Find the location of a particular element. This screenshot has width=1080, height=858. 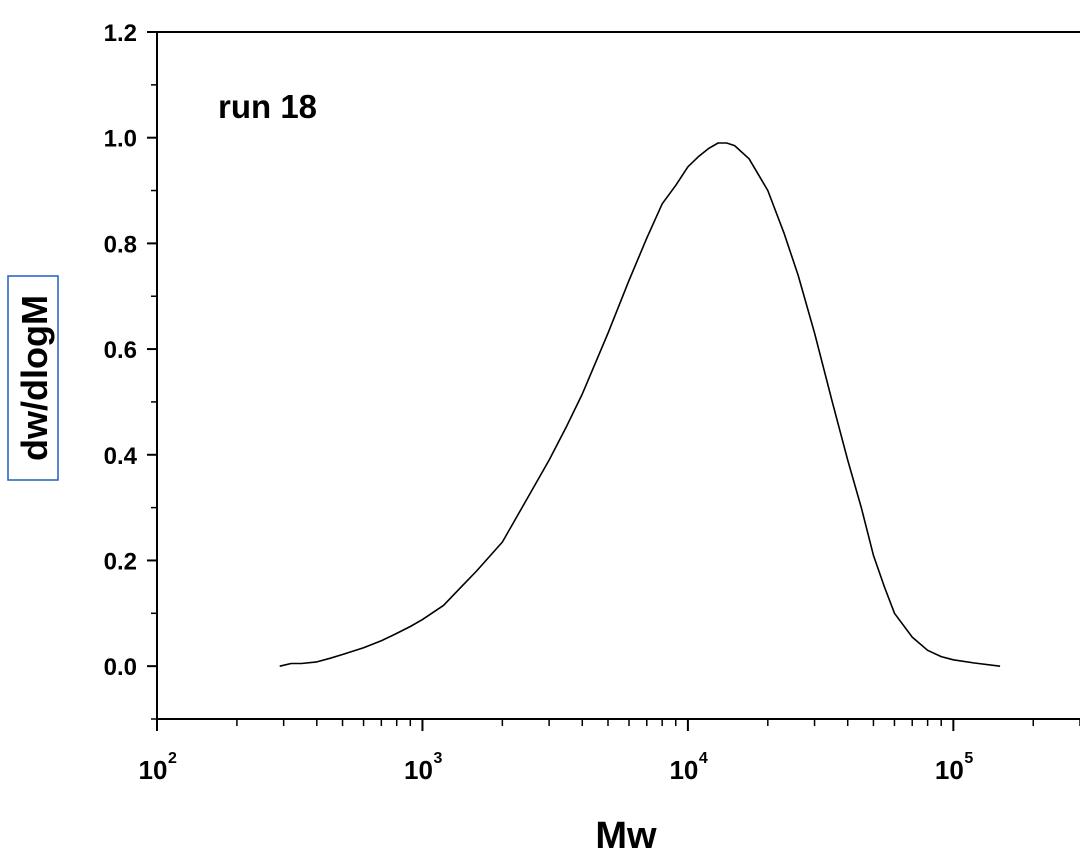

y-axis-title-group: dw/dlogM is located at coordinates (33, 378).